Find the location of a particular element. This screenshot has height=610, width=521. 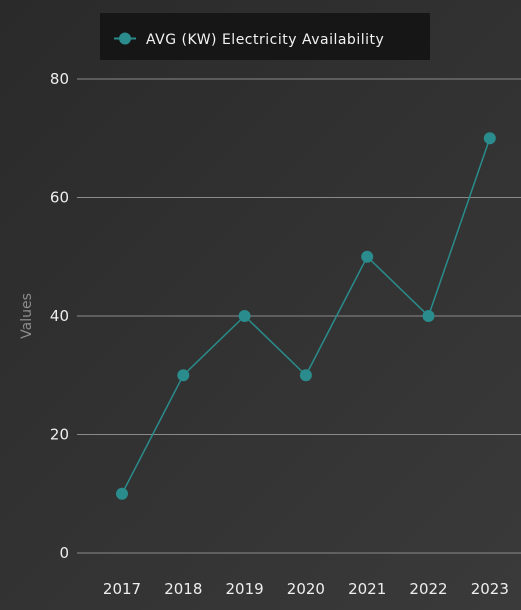

data-point-2020 is located at coordinates (305, 375).